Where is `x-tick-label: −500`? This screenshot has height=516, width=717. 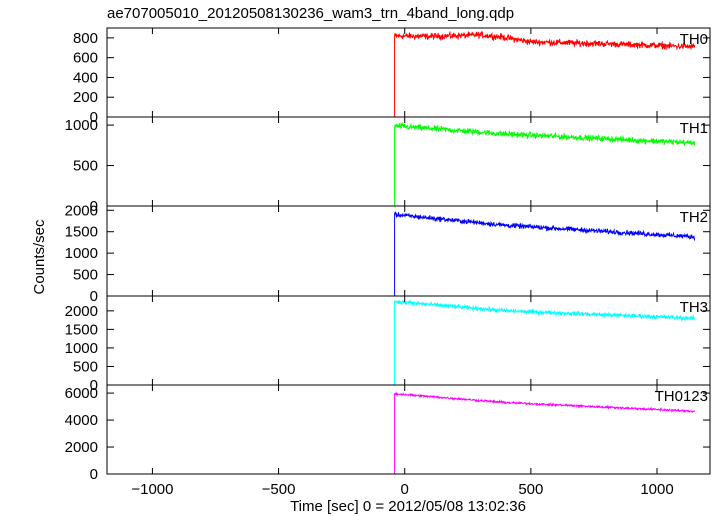 x-tick-label: −500 is located at coordinates (279, 489).